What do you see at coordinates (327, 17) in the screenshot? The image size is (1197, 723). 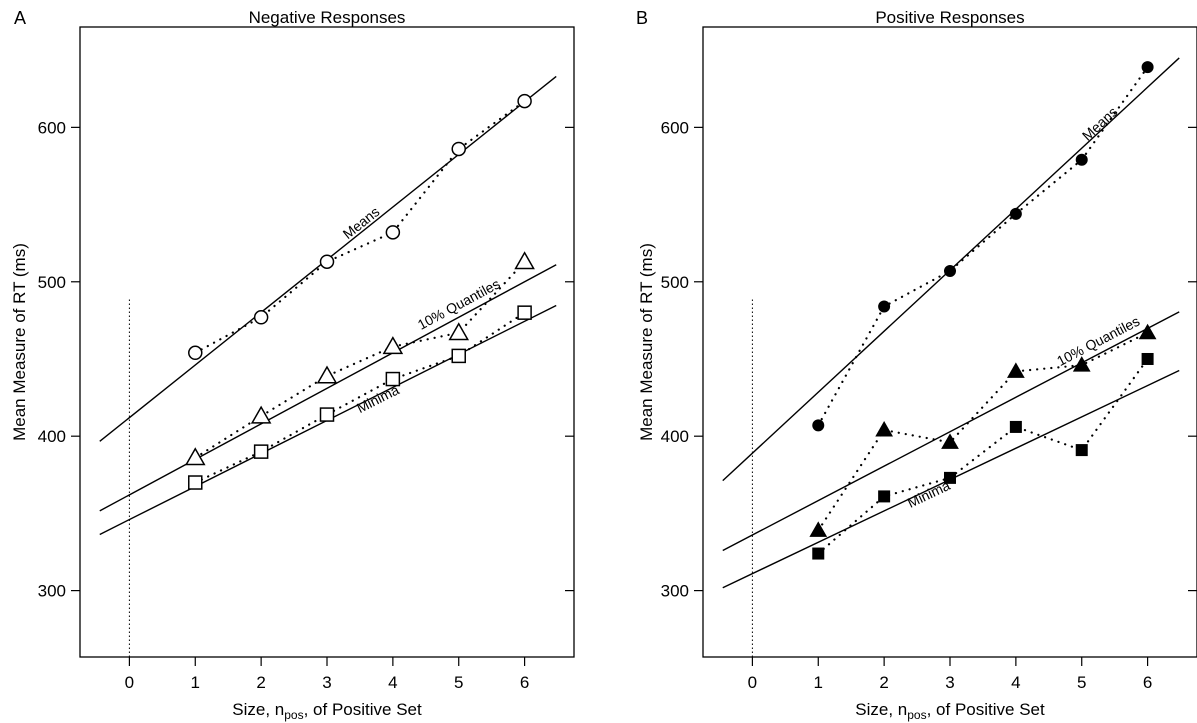 I see `chart-title: Negative Responses` at bounding box center [327, 17].